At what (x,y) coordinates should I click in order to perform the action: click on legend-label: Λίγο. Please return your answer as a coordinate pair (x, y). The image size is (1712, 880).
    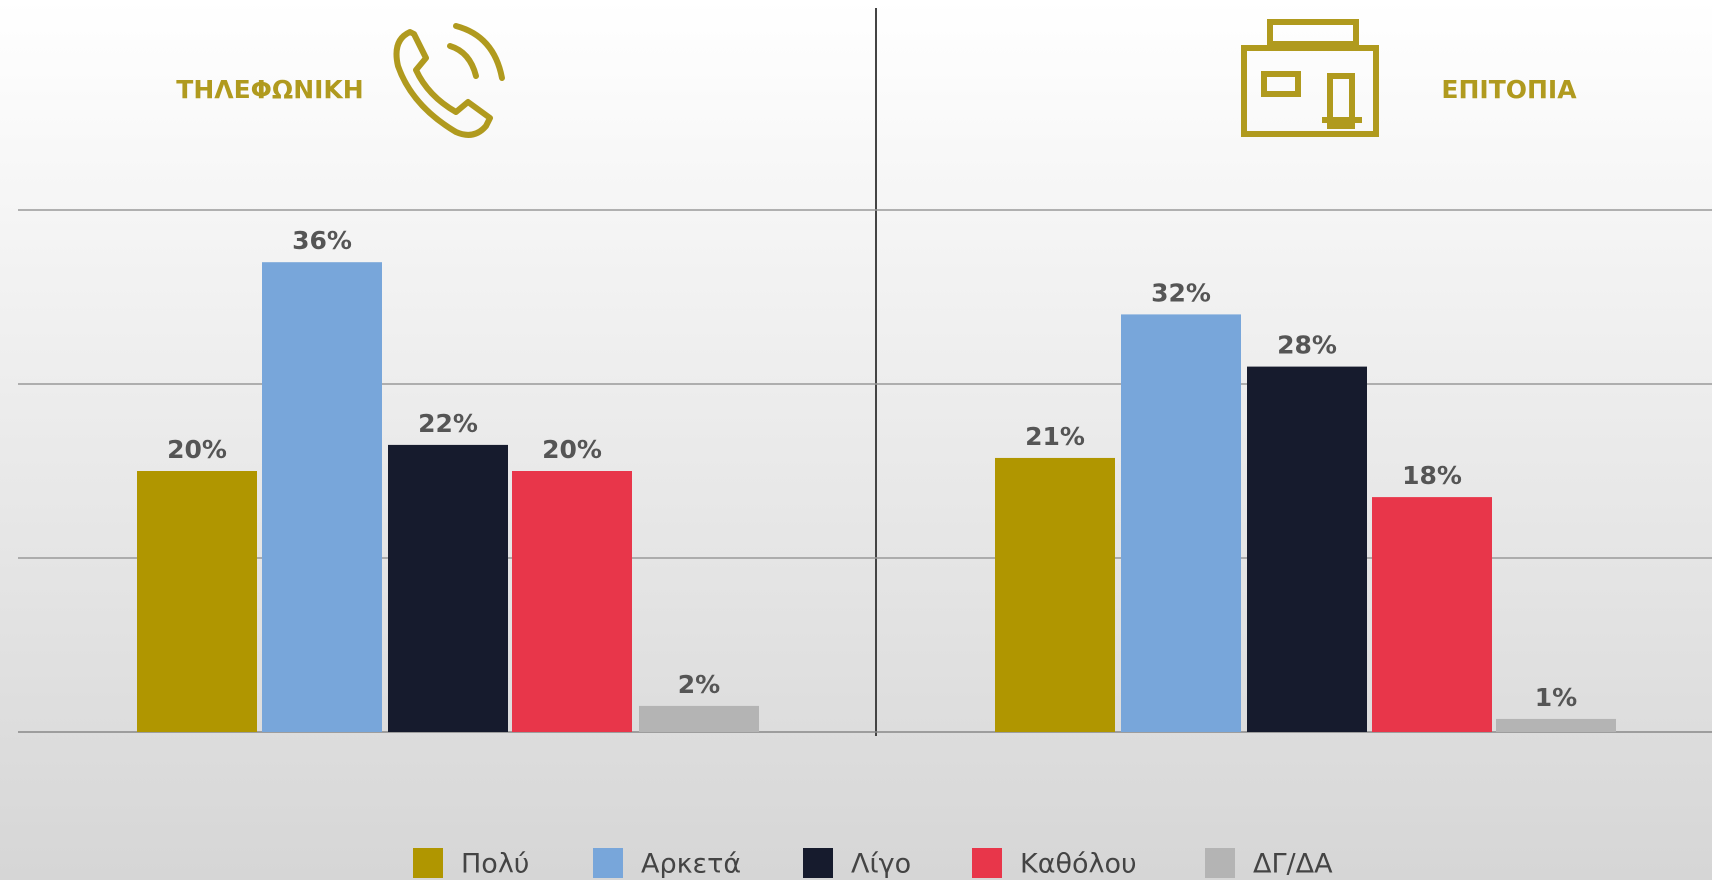
    Looking at the image, I should click on (881, 864).